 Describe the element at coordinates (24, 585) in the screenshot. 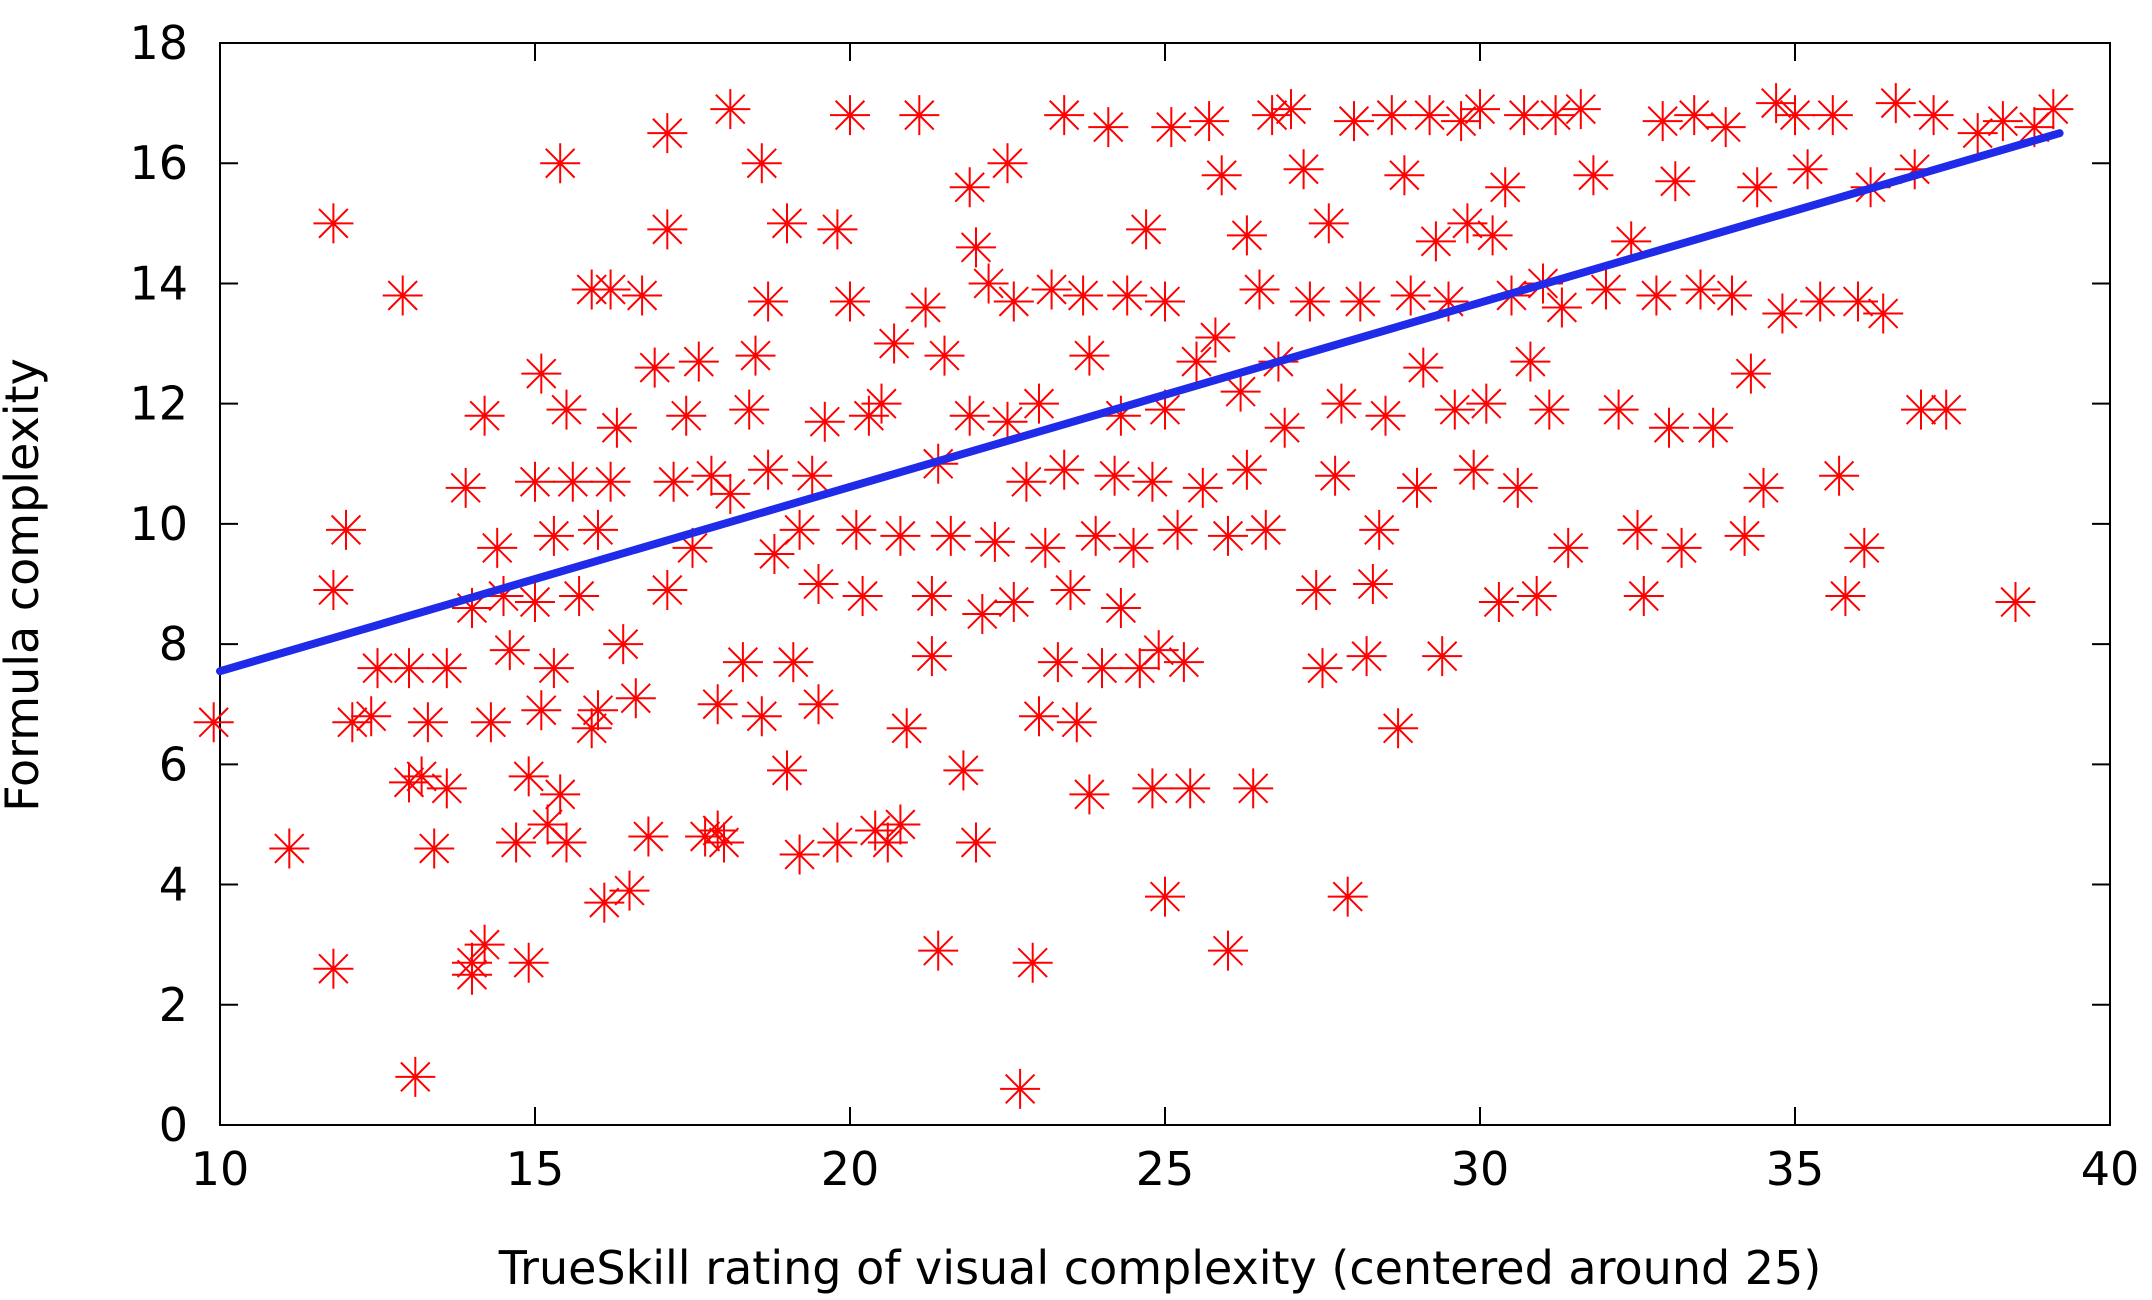

I see `y-axis-label: Formula complexity` at that location.